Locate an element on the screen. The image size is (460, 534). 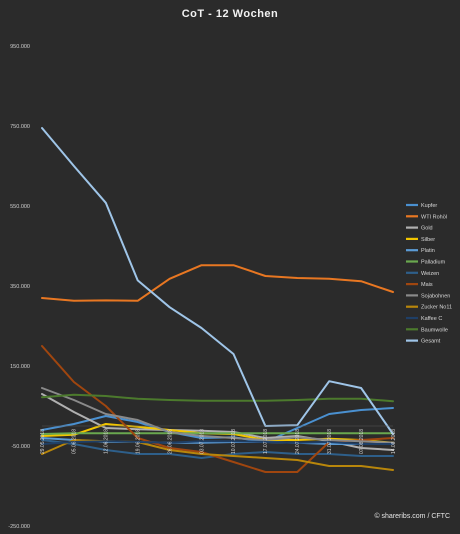
legend-entry: WTI Rohöl is located at coordinates (434, 217).